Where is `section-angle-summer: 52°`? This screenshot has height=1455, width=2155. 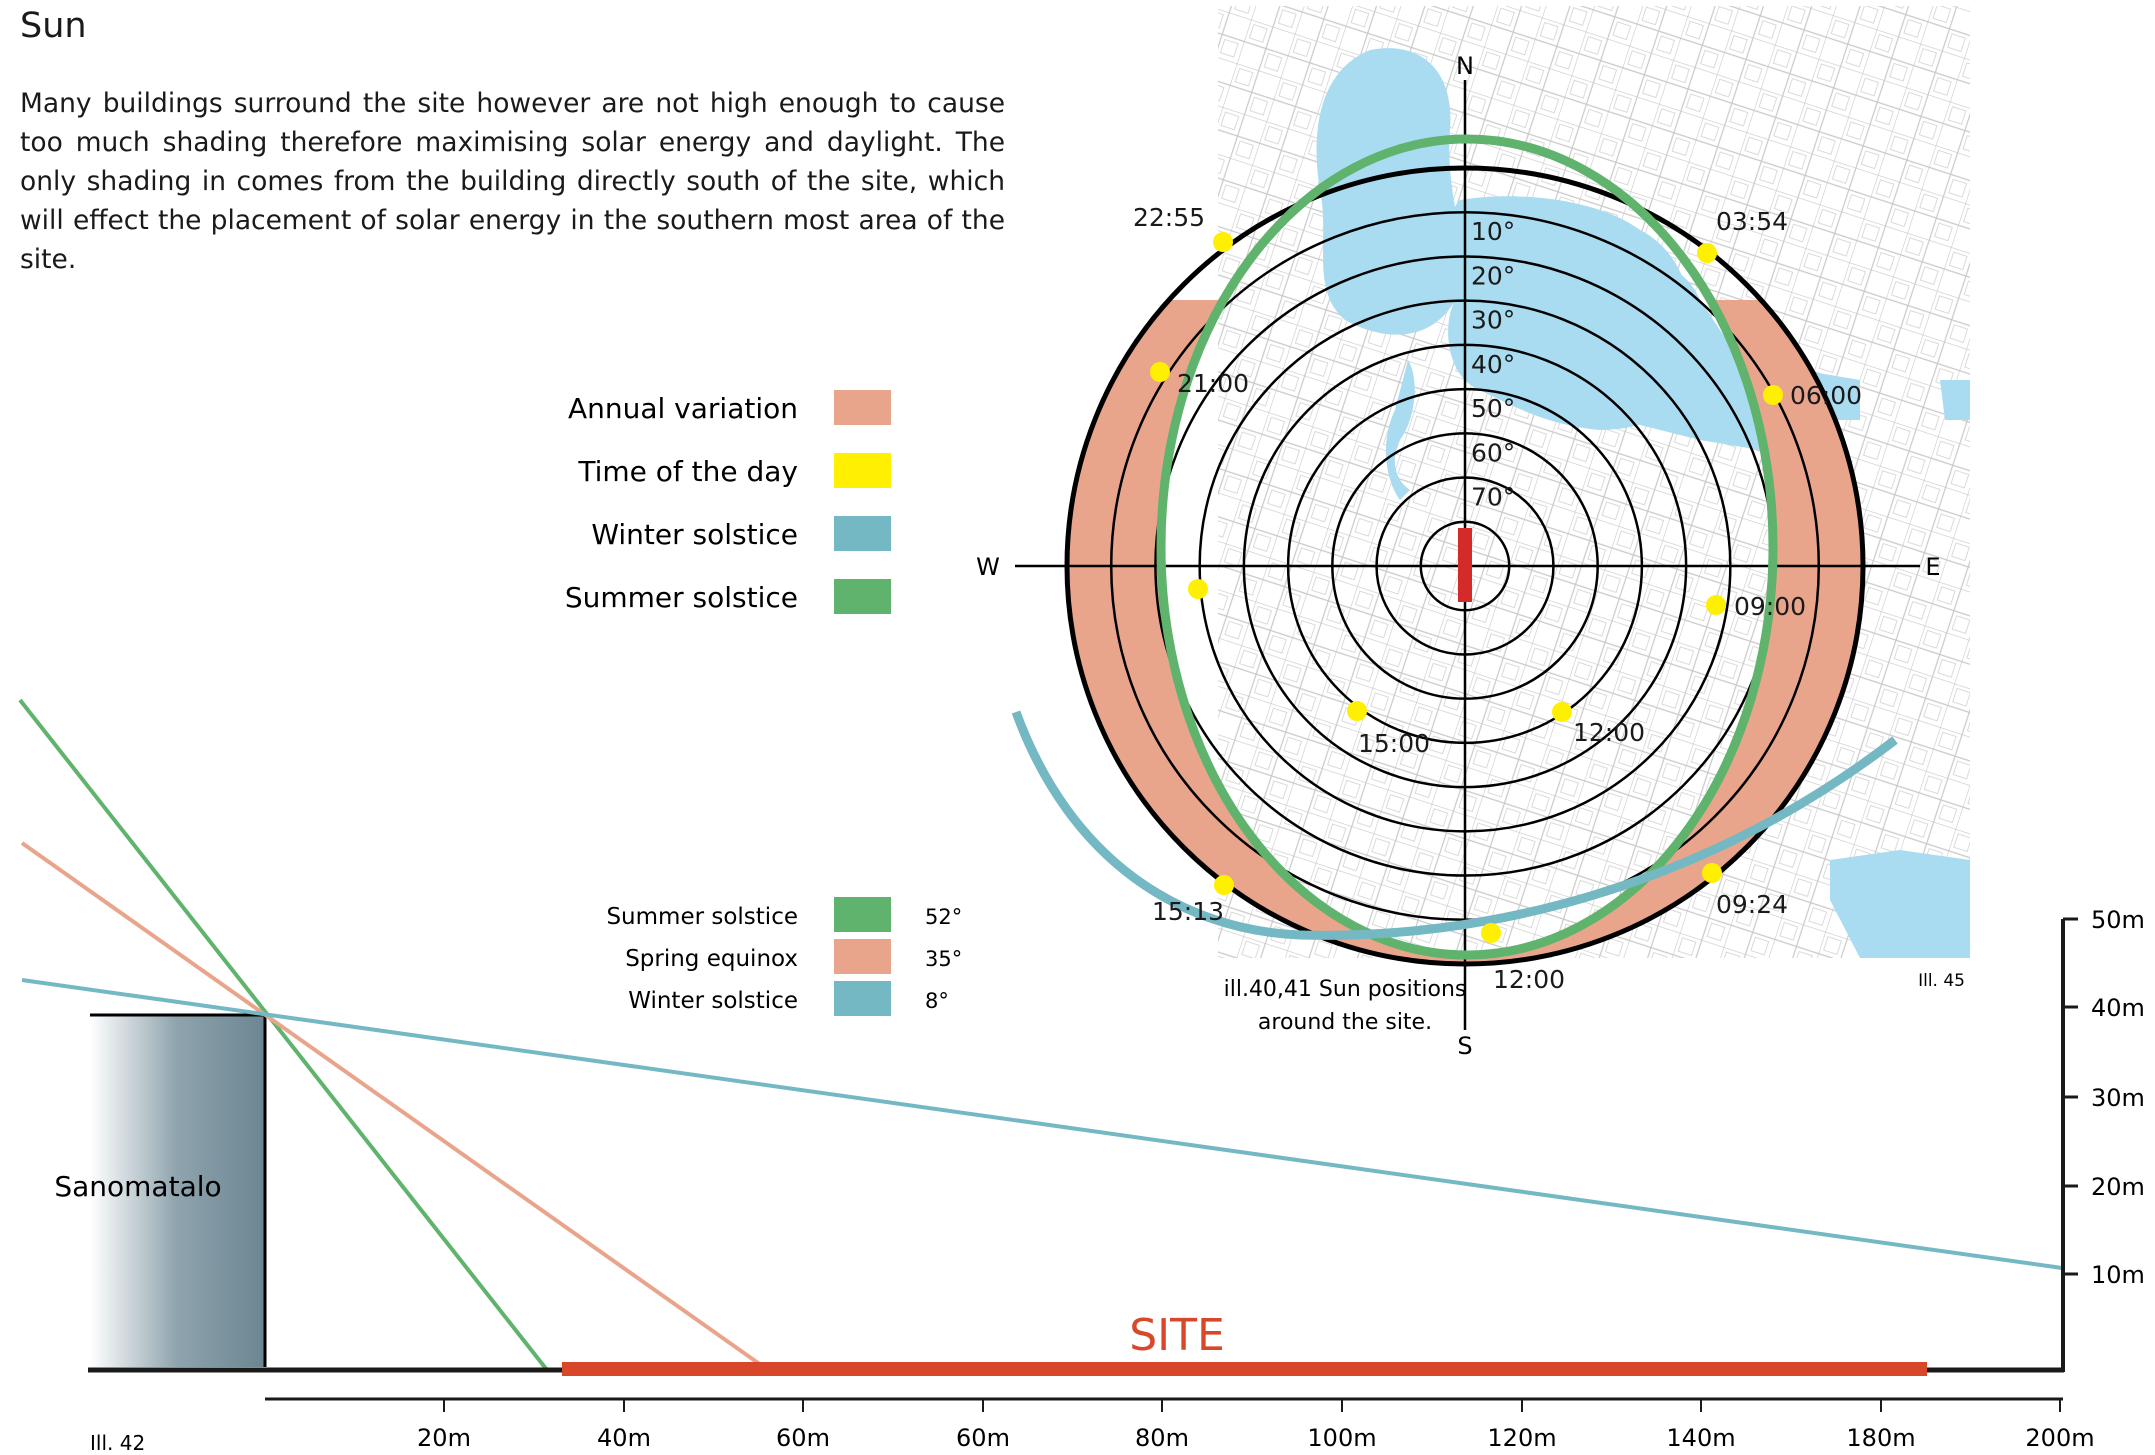
section-angle-summer: 52° is located at coordinates (943, 917).